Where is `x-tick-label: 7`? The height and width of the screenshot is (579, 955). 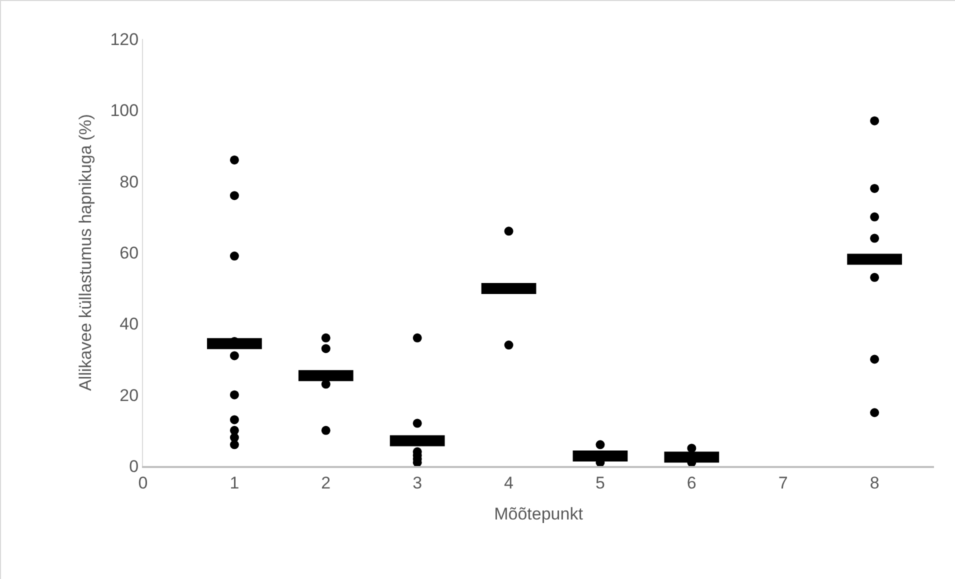
x-tick-label: 7 is located at coordinates (783, 482).